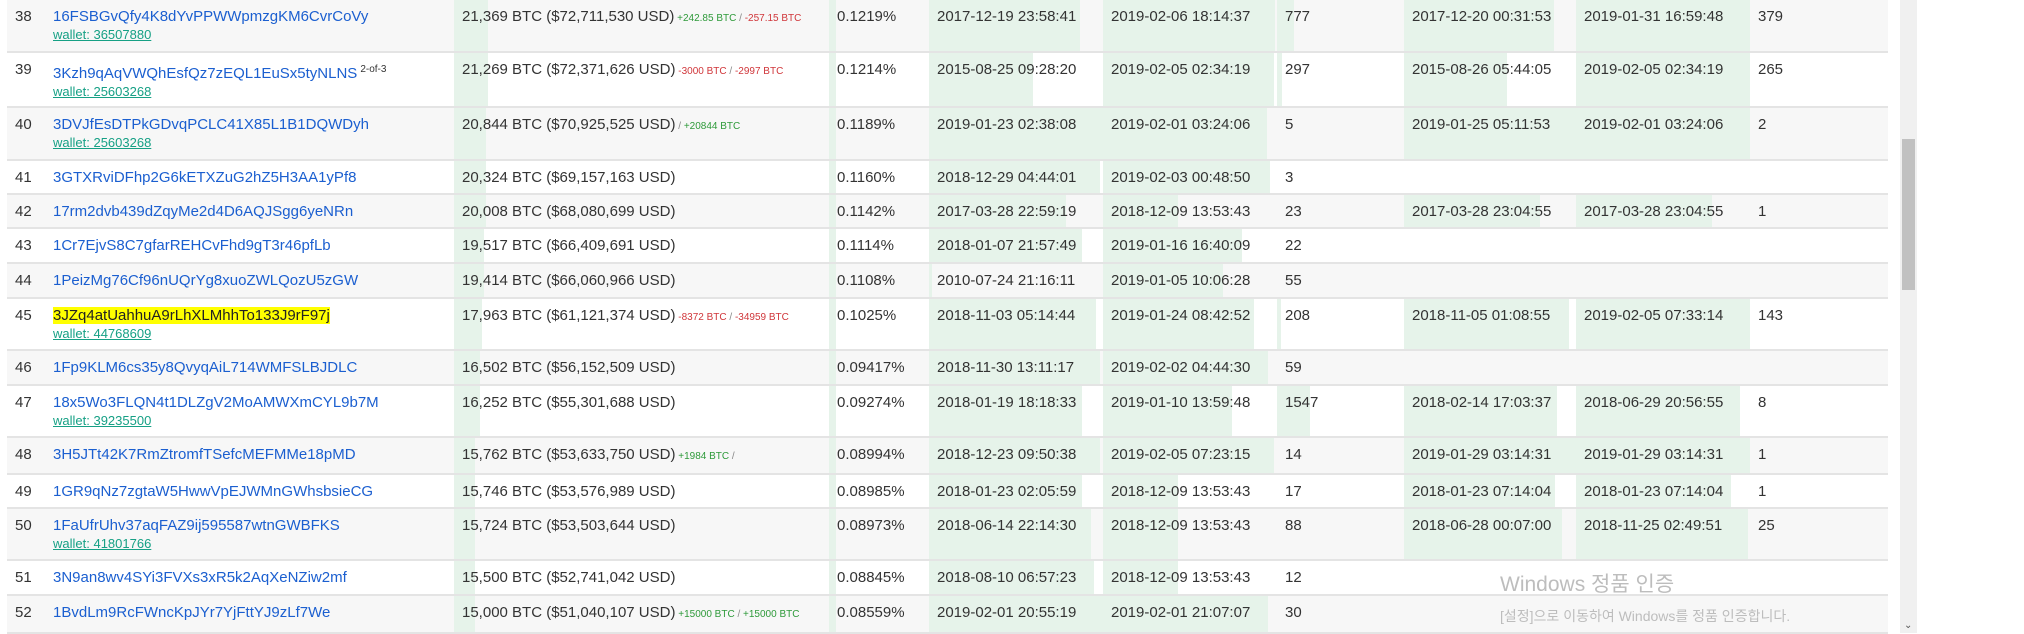 Image resolution: width=2024 pixels, height=634 pixels. Describe the element at coordinates (759, 71) in the screenshot. I see `change-out: -2997 BTC` at that location.